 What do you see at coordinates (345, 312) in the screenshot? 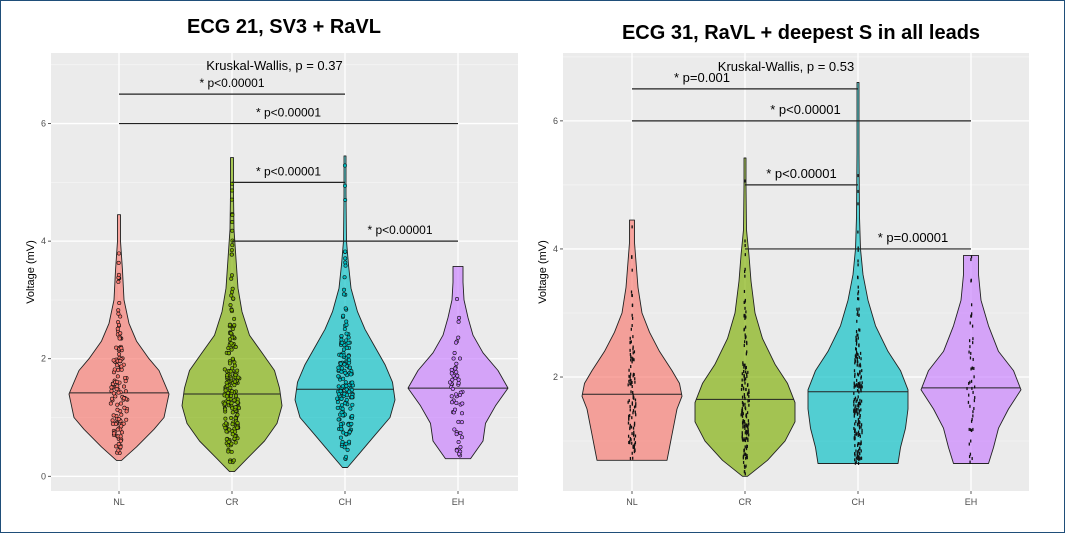
I see `data-points-ch` at bounding box center [345, 312].